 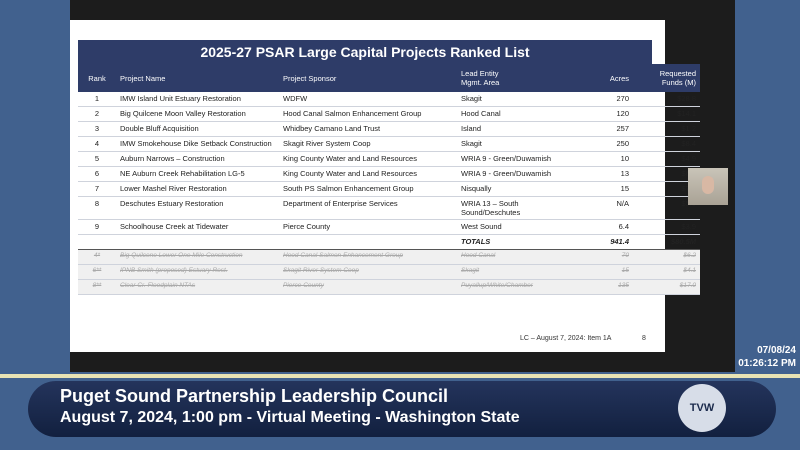 What do you see at coordinates (368, 144) in the screenshot?
I see `table-cell: Skagit River System Coop` at bounding box center [368, 144].